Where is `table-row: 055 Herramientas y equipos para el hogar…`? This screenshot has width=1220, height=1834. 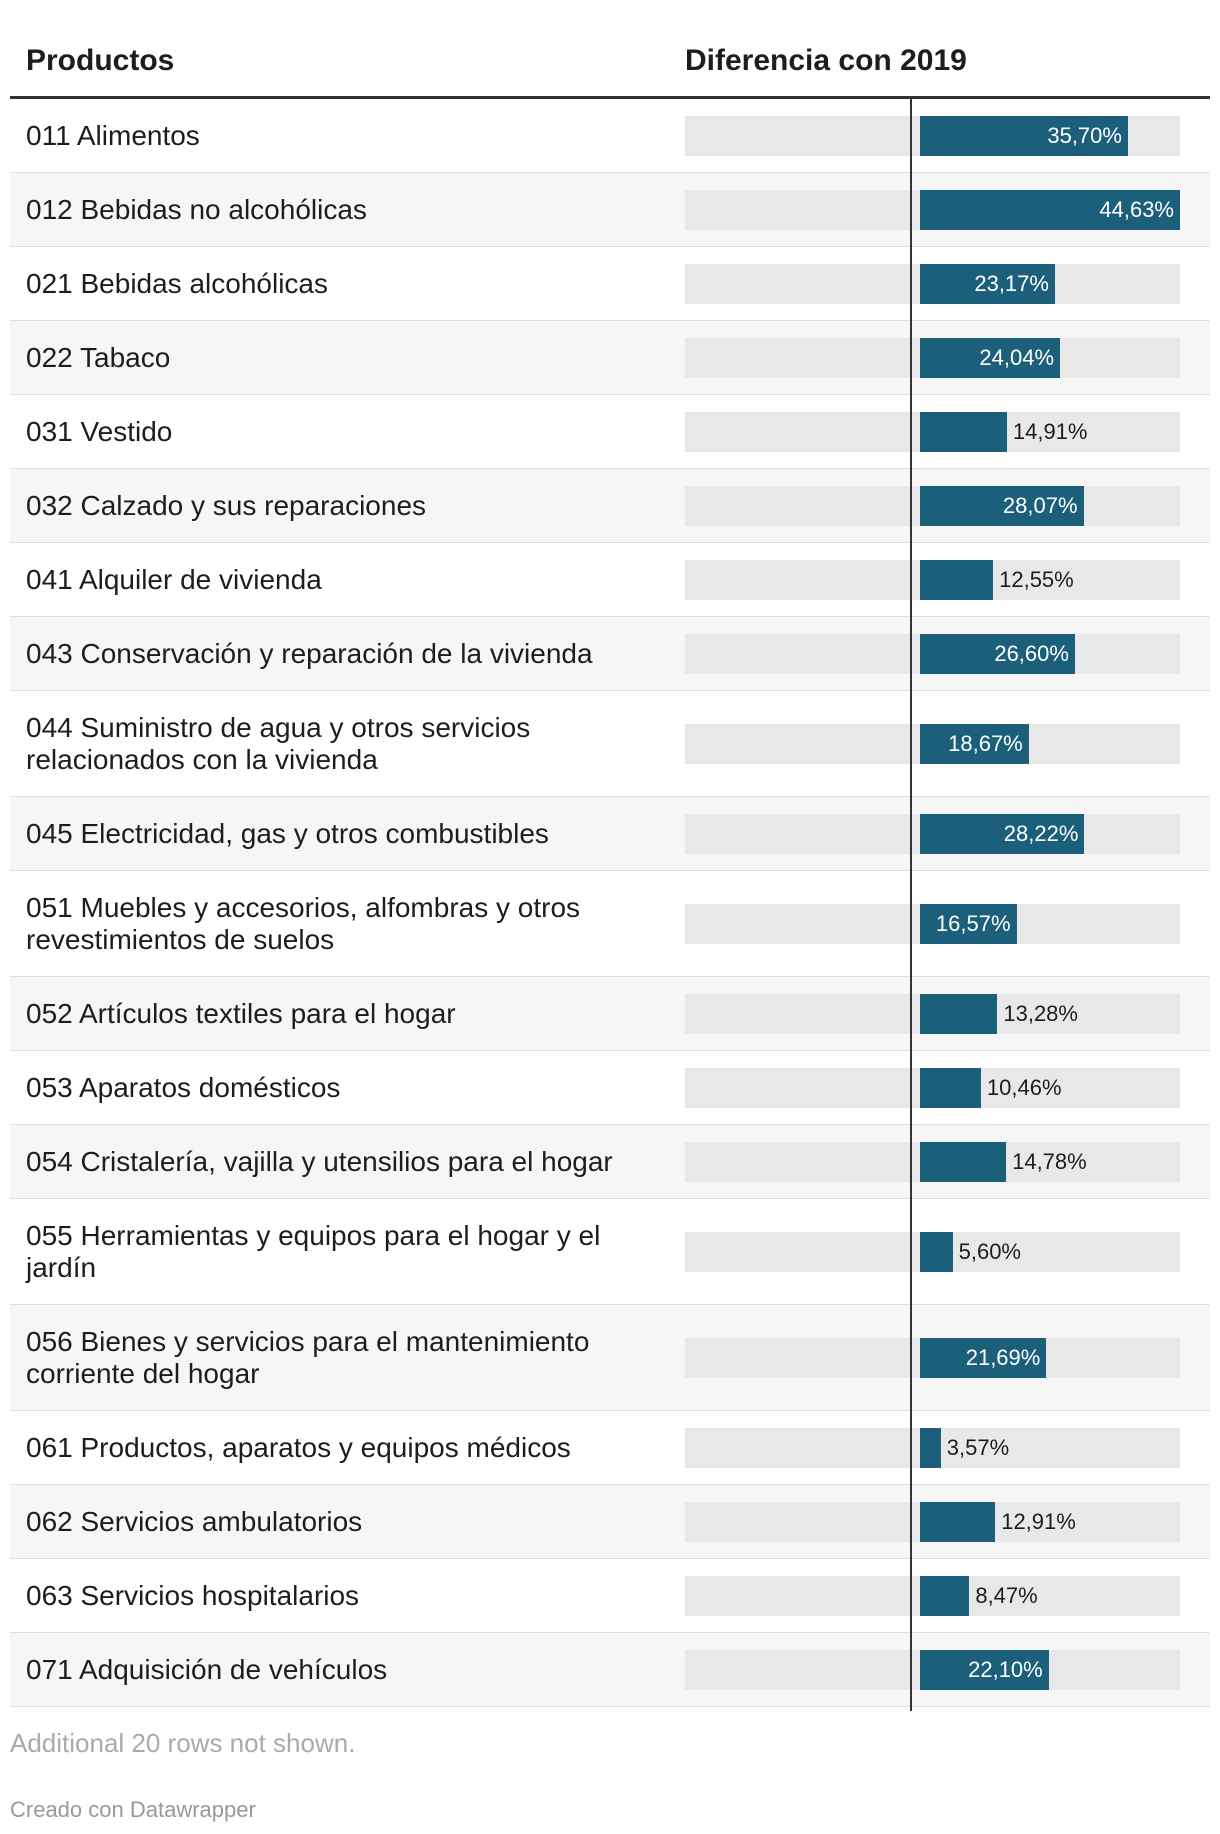
table-row: 055 Herramientas y equipos para el hogar… is located at coordinates (610, 1252).